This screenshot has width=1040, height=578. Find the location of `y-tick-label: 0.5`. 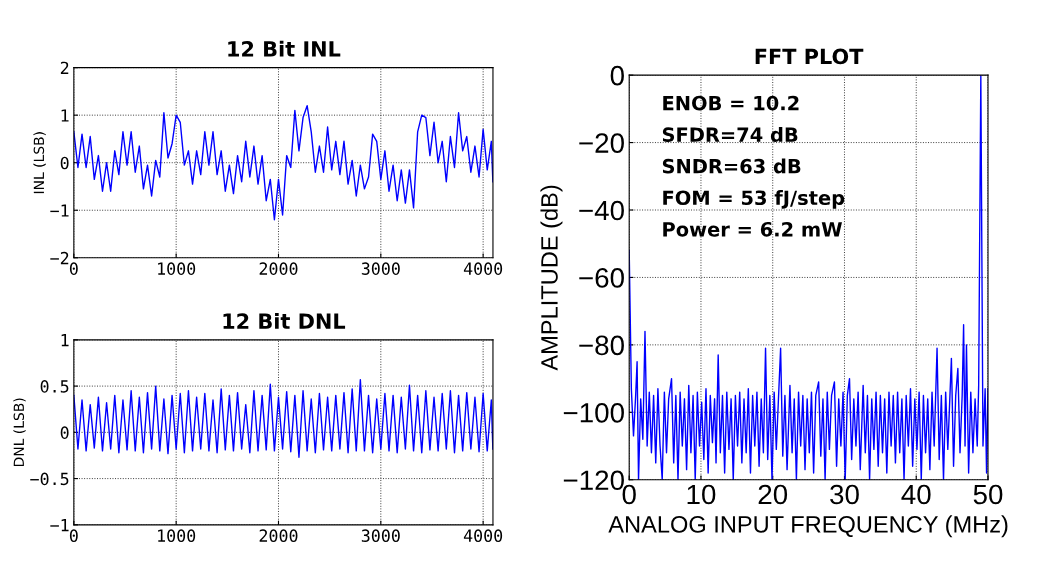

y-tick-label: 0.5 is located at coordinates (54, 386).